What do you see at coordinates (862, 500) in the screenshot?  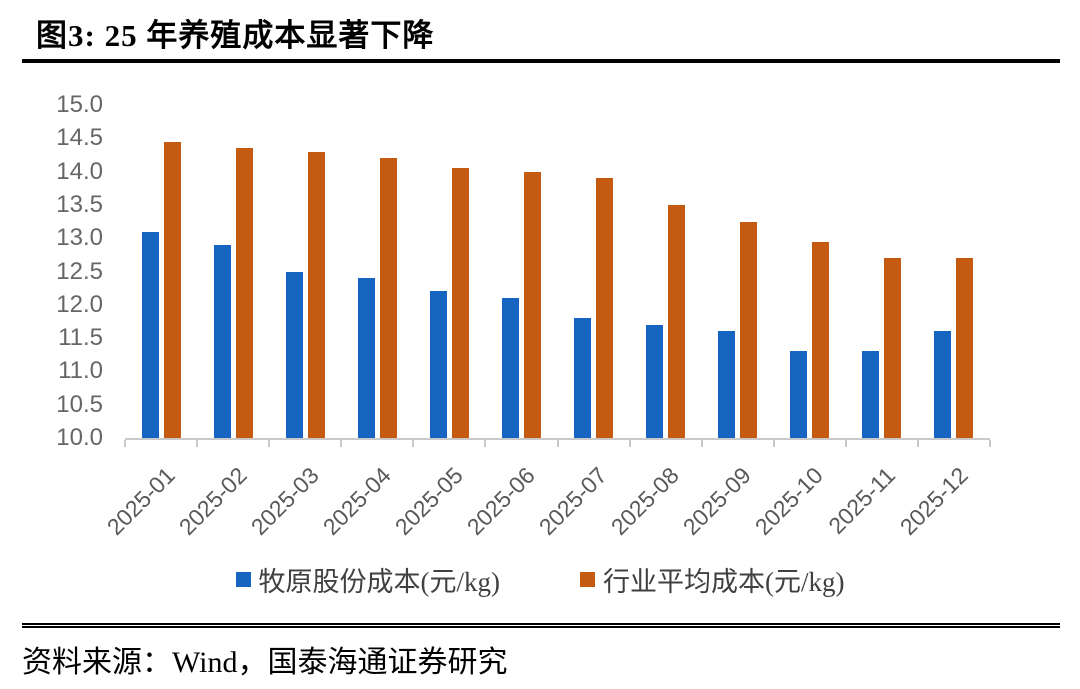 I see `x-axis-tick-label: 2025-11` at bounding box center [862, 500].